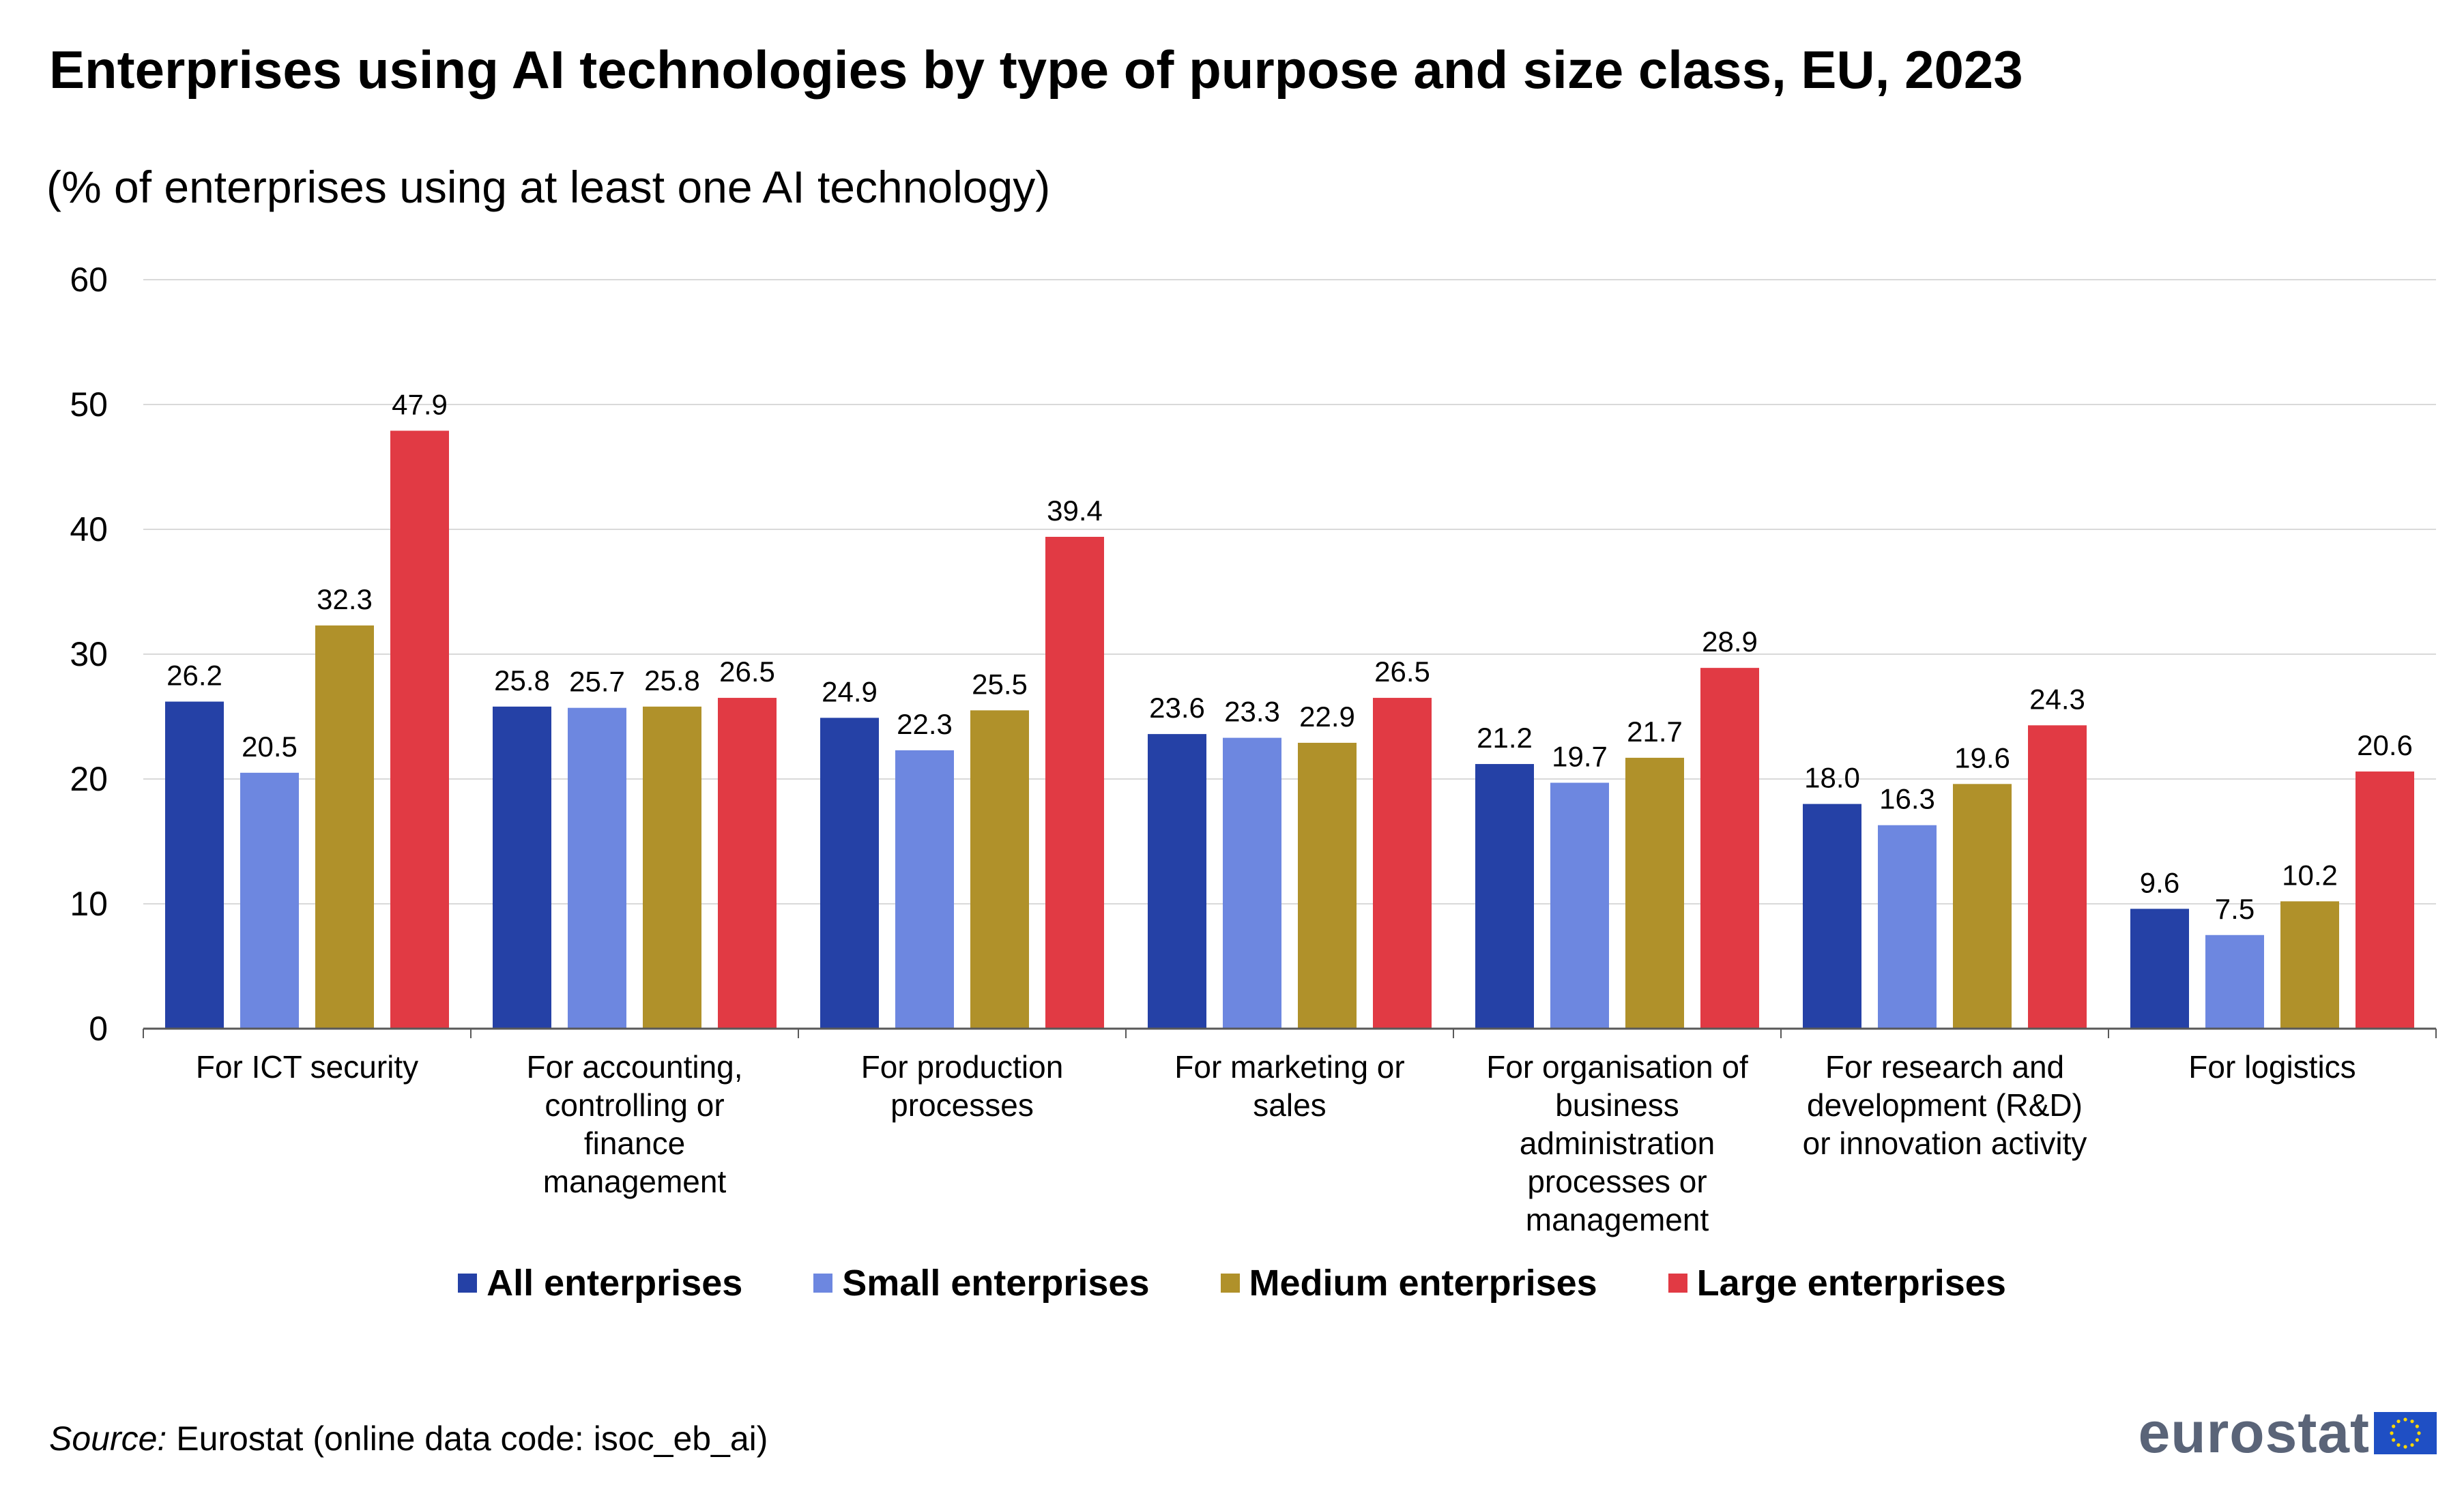 This screenshot has height=1485, width=2464. I want to click on bar-value-label: 22.9, so click(1327, 717).